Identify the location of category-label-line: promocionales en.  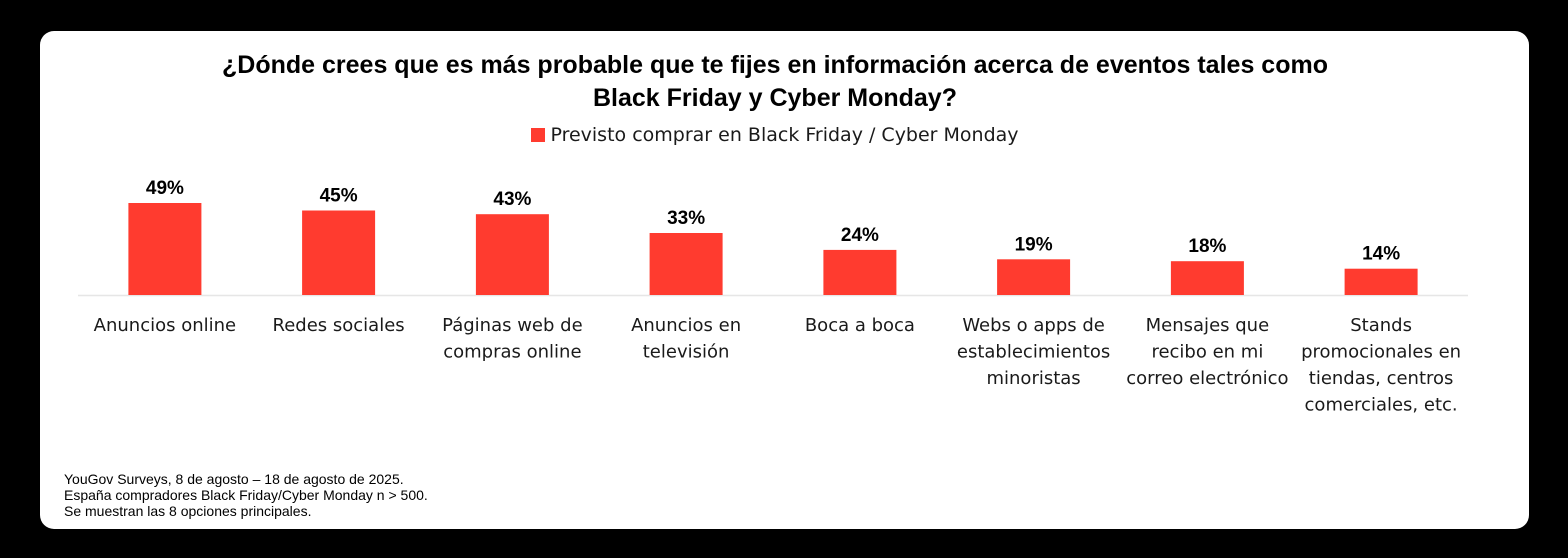
(1381, 352).